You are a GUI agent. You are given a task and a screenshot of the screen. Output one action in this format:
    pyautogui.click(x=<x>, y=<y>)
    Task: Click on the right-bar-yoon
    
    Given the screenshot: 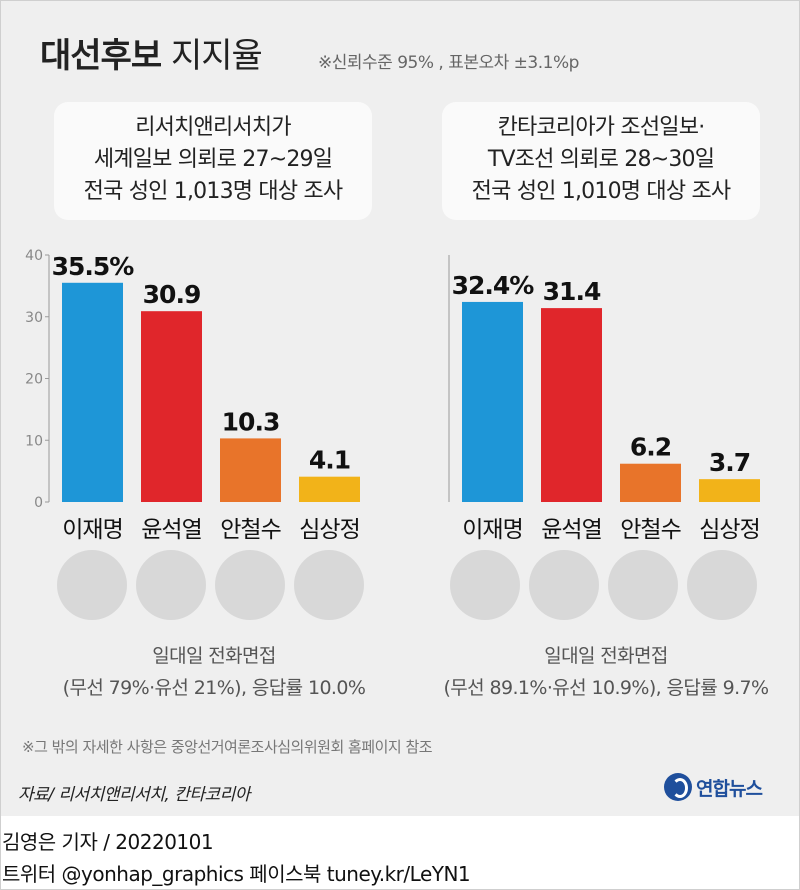 What is the action you would take?
    pyautogui.click(x=571, y=405)
    